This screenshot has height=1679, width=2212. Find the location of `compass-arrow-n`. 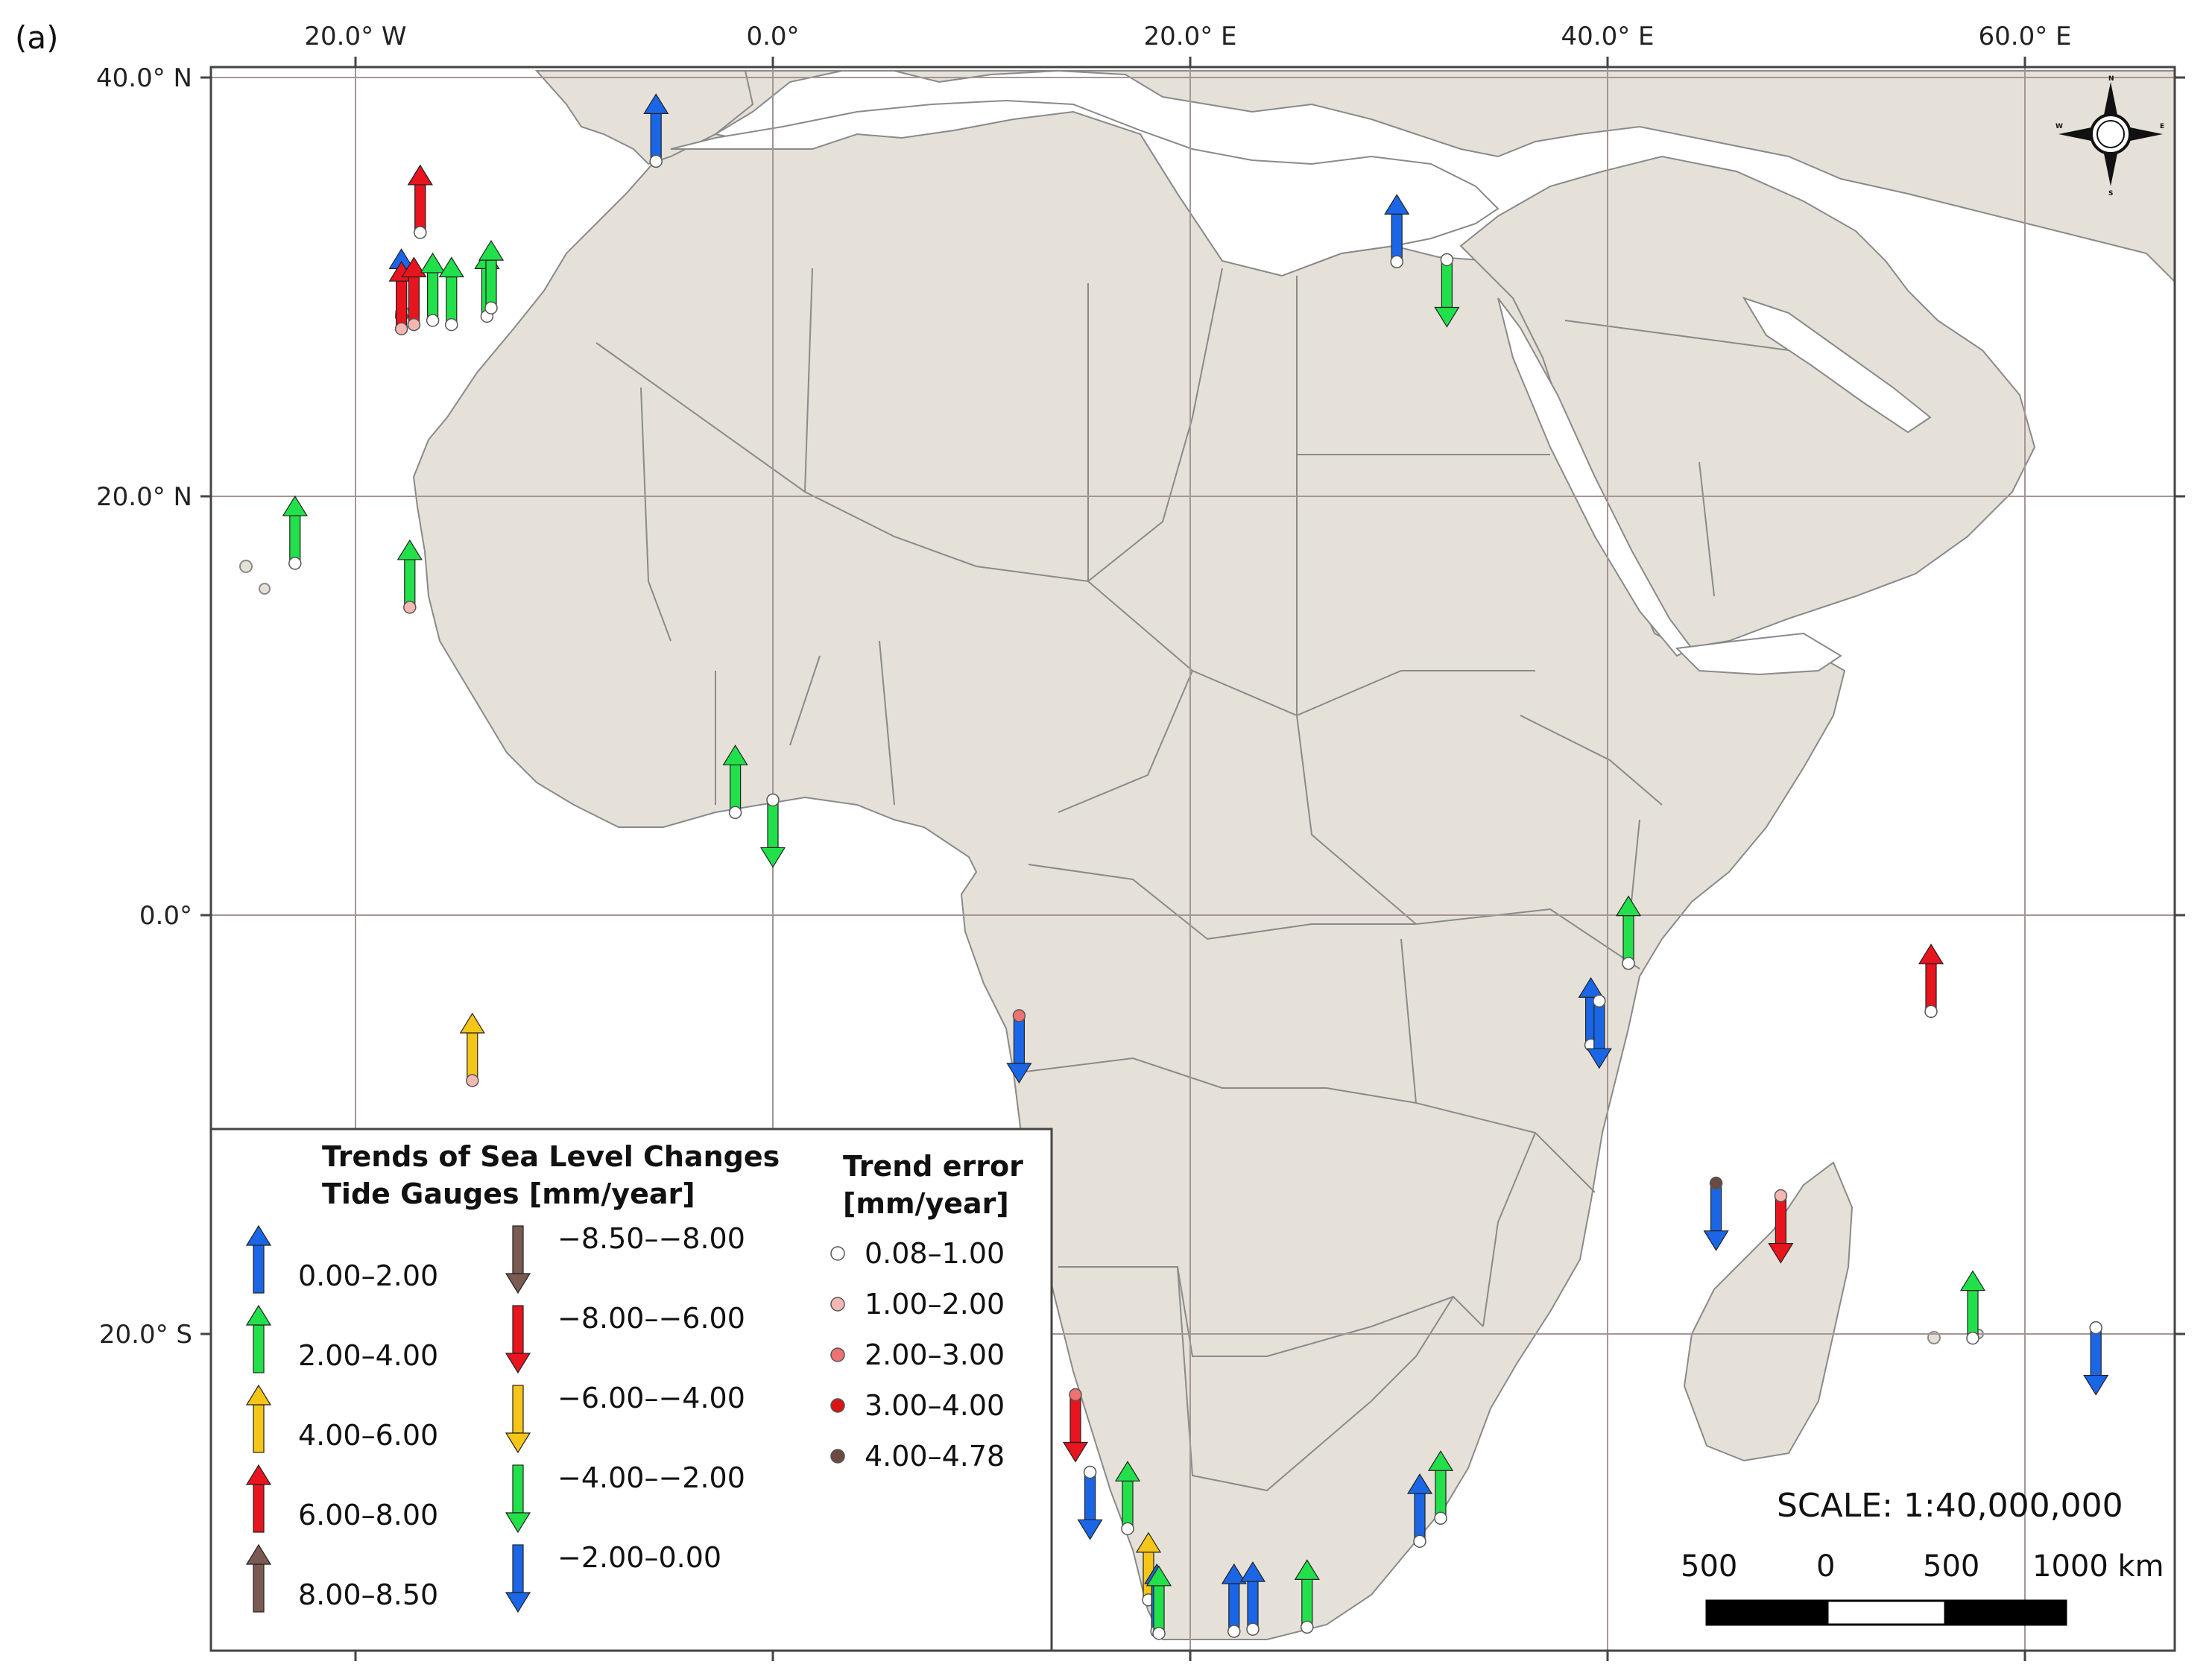

compass-arrow-n is located at coordinates (2110, 98).